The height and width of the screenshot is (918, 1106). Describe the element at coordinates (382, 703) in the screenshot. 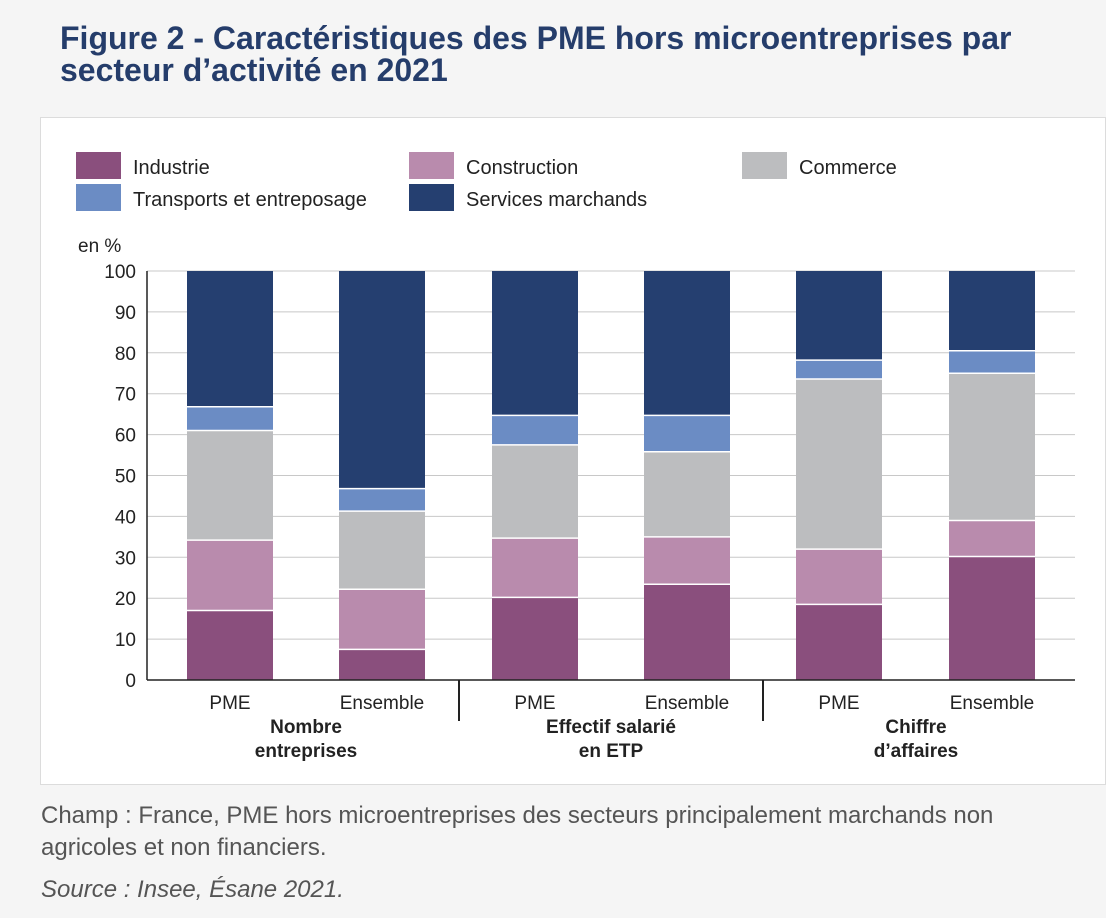

I see `x-tick-label-2: Ensemble` at that location.